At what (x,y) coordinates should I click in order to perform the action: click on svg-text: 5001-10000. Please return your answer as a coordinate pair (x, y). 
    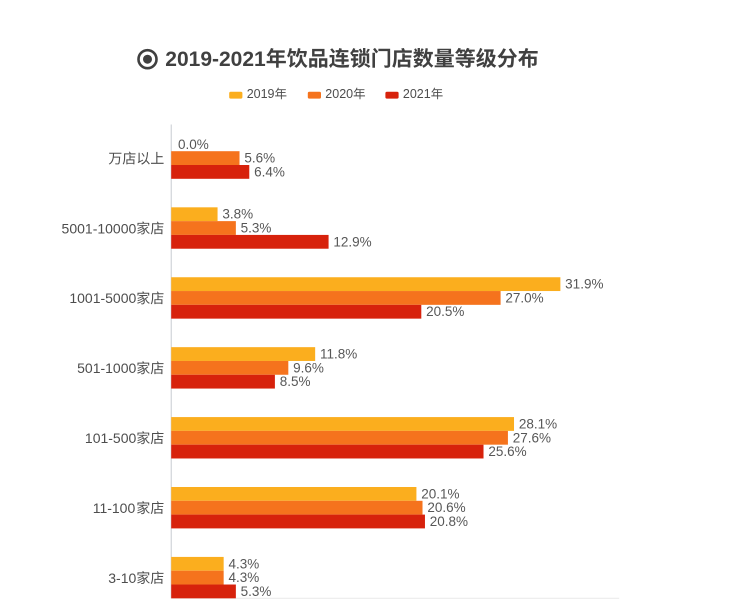
    Looking at the image, I should click on (99, 228).